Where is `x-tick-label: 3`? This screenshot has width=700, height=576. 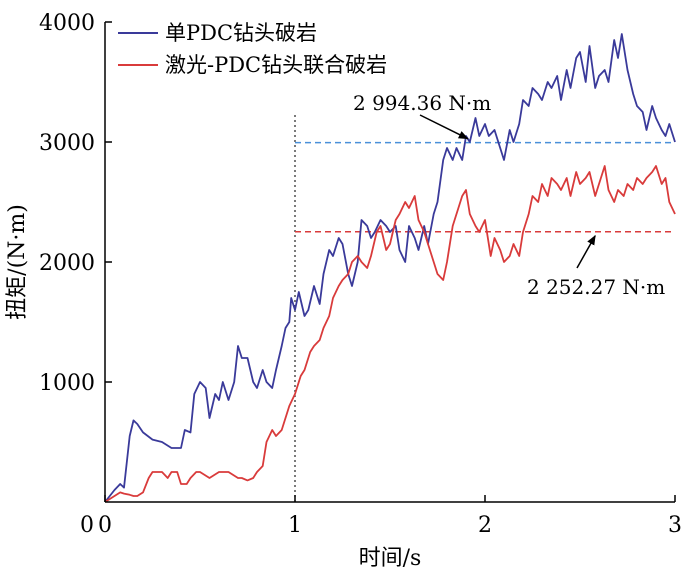
x-tick-label: 3 is located at coordinates (675, 525).